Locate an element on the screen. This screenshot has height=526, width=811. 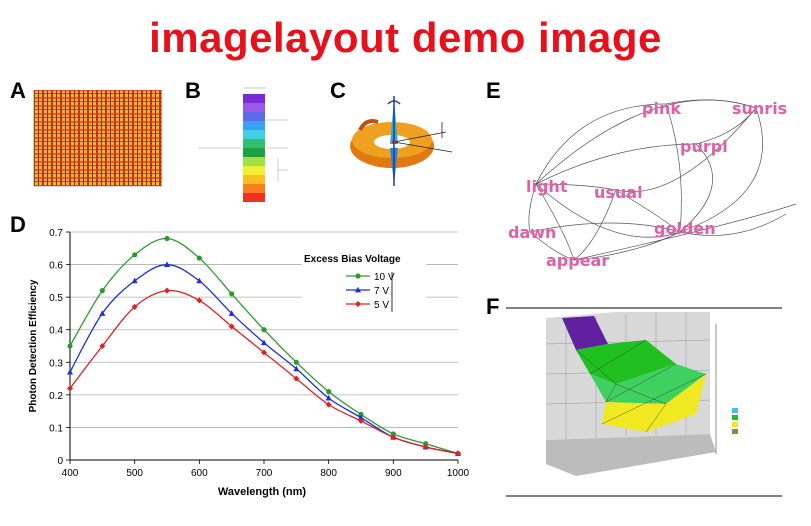
y-tick-label: 0.2 is located at coordinates (56, 396).